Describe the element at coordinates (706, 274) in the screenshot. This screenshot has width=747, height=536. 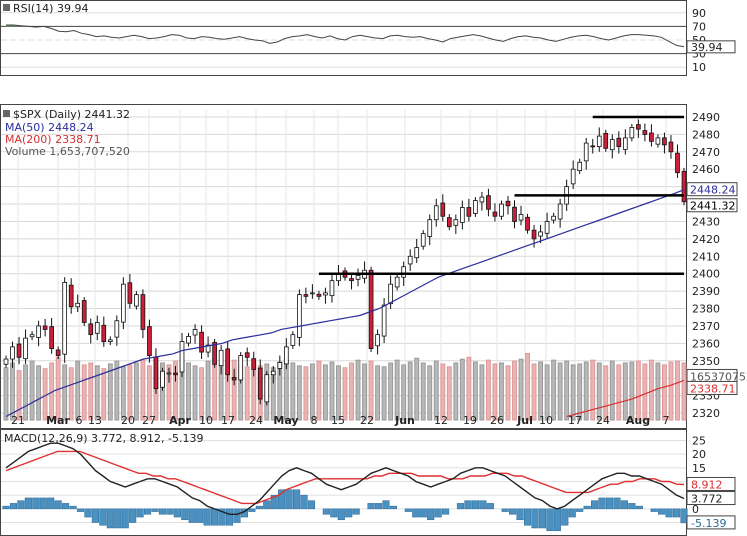
I see `price-tick-label: 2400` at that location.